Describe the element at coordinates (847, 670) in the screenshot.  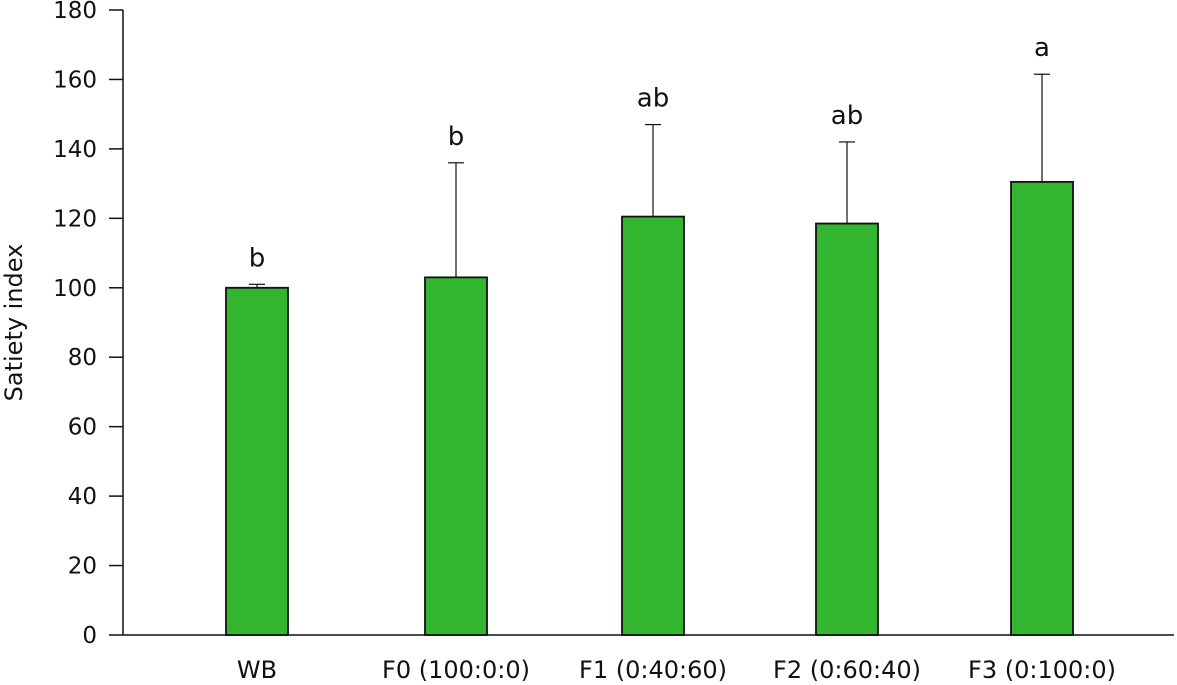
I see `x-tick-label: F2 (0:60:40)` at that location.